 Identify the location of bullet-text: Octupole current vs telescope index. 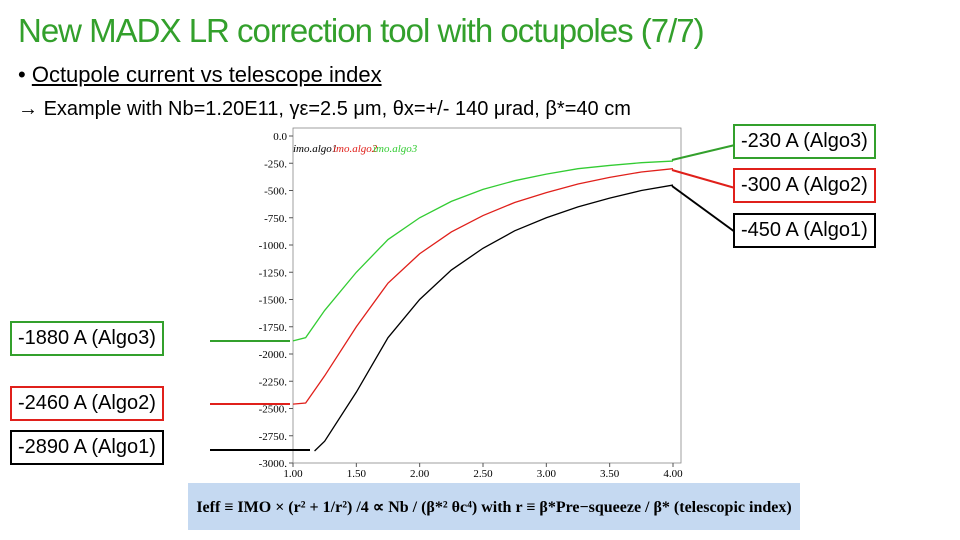
(206, 74).